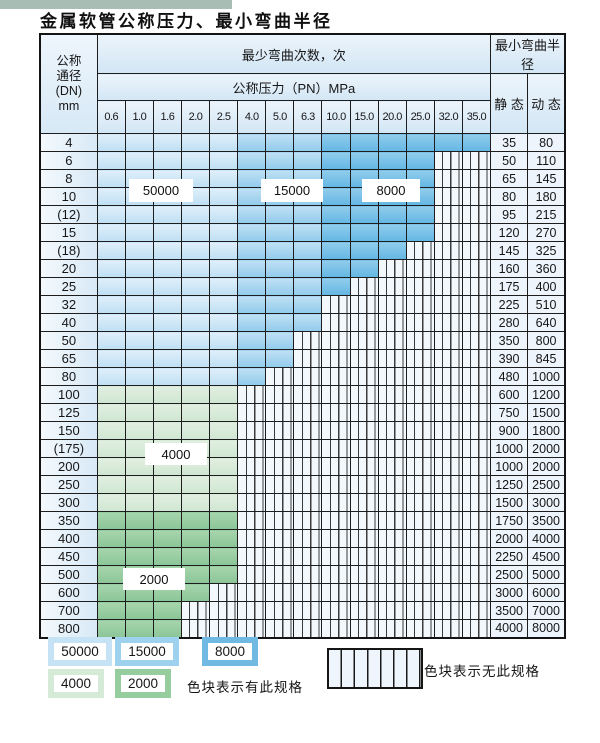 The height and width of the screenshot is (743, 600). Describe the element at coordinates (509, 520) in the screenshot. I see `static-radius-value: 1750` at that location.